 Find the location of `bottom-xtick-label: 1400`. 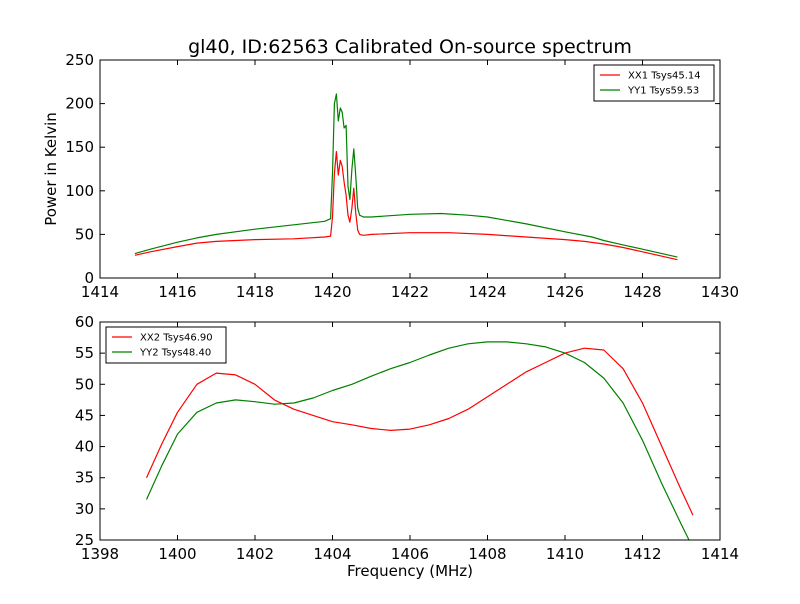

bottom-xtick-label: 1400 is located at coordinates (177, 554).